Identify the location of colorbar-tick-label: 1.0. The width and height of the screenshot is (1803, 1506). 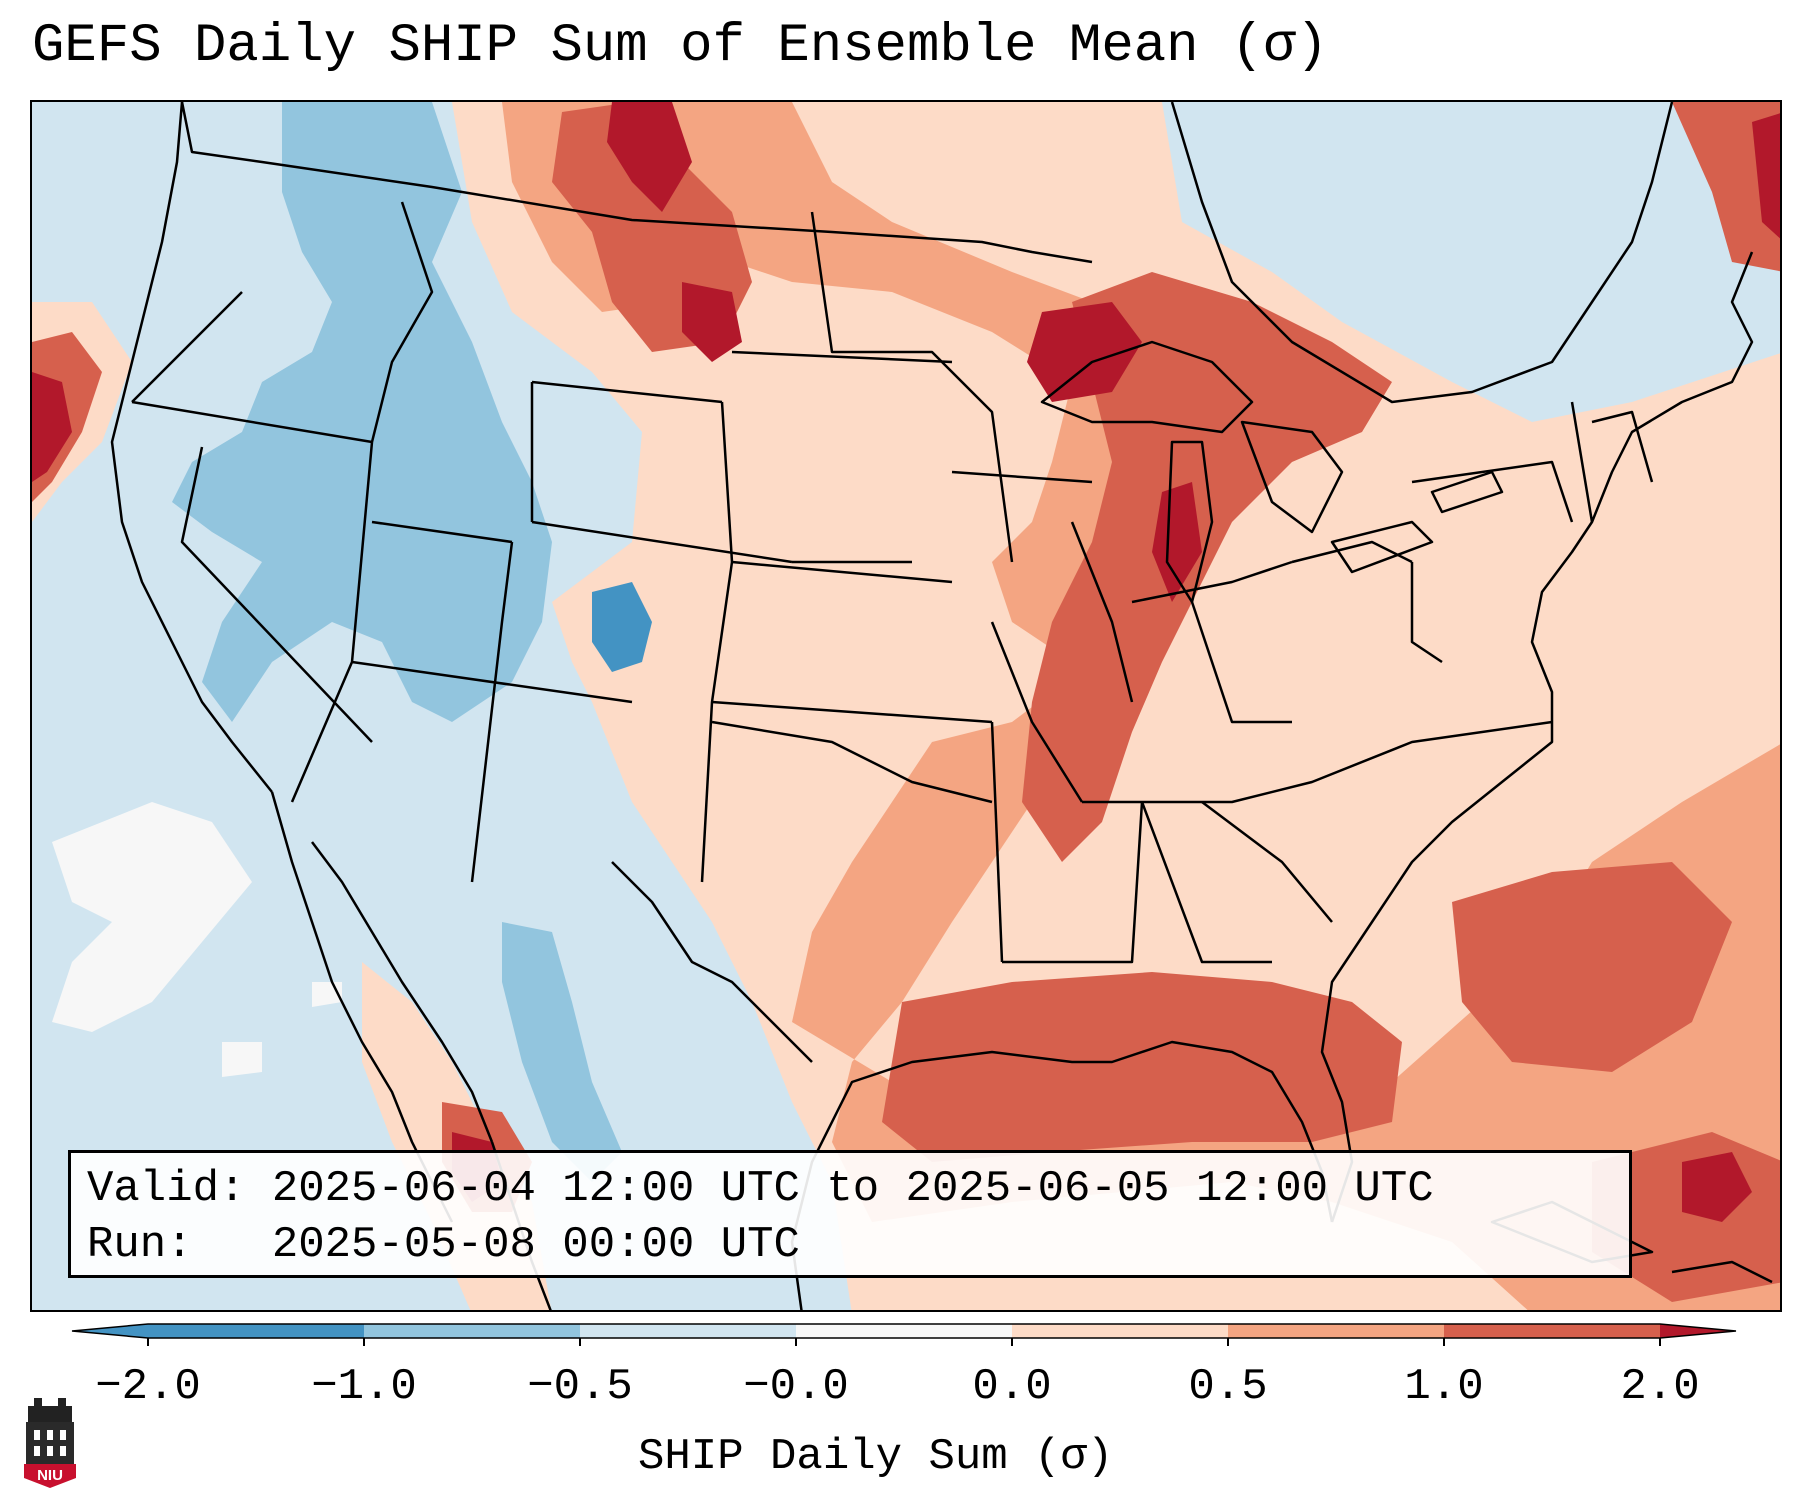
(1444, 1387).